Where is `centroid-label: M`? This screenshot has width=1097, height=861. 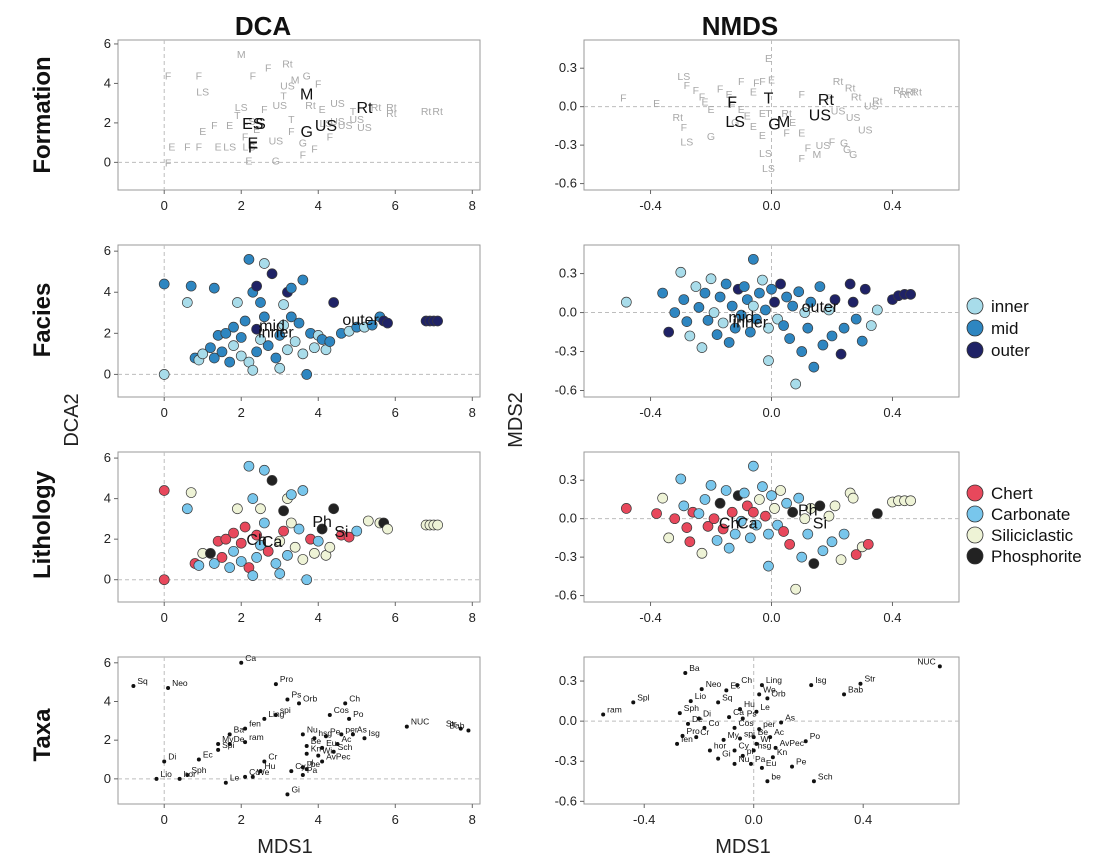
centroid-label: M is located at coordinates (306, 94).